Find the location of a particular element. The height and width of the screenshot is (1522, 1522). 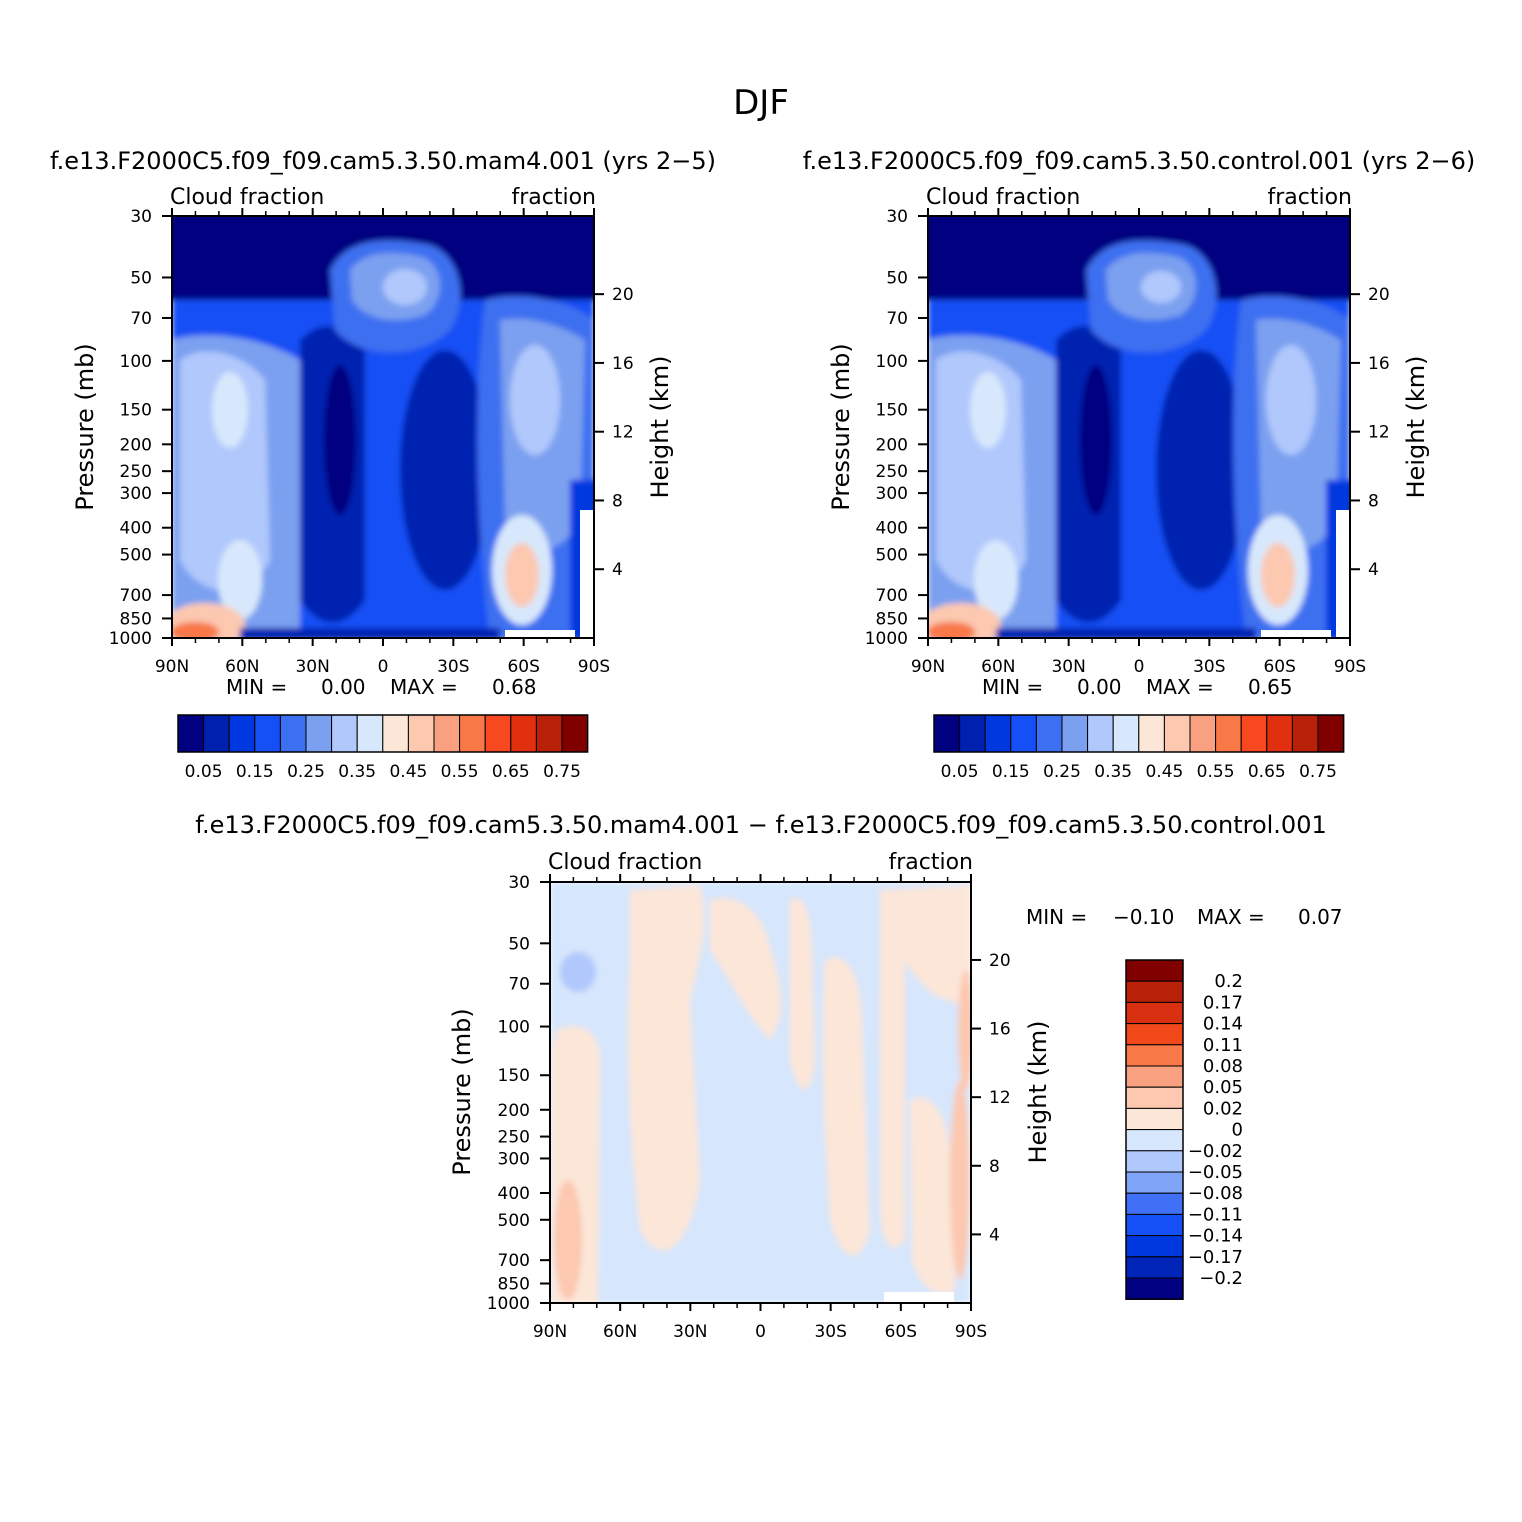

ylabel-pressure-control: Pressure (mb) is located at coordinates (841, 426).